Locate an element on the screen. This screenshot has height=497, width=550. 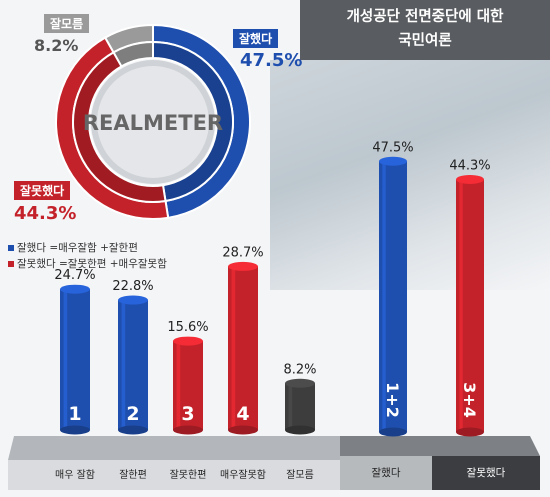
donut-chart: REALMETER is located at coordinates (153, 121).